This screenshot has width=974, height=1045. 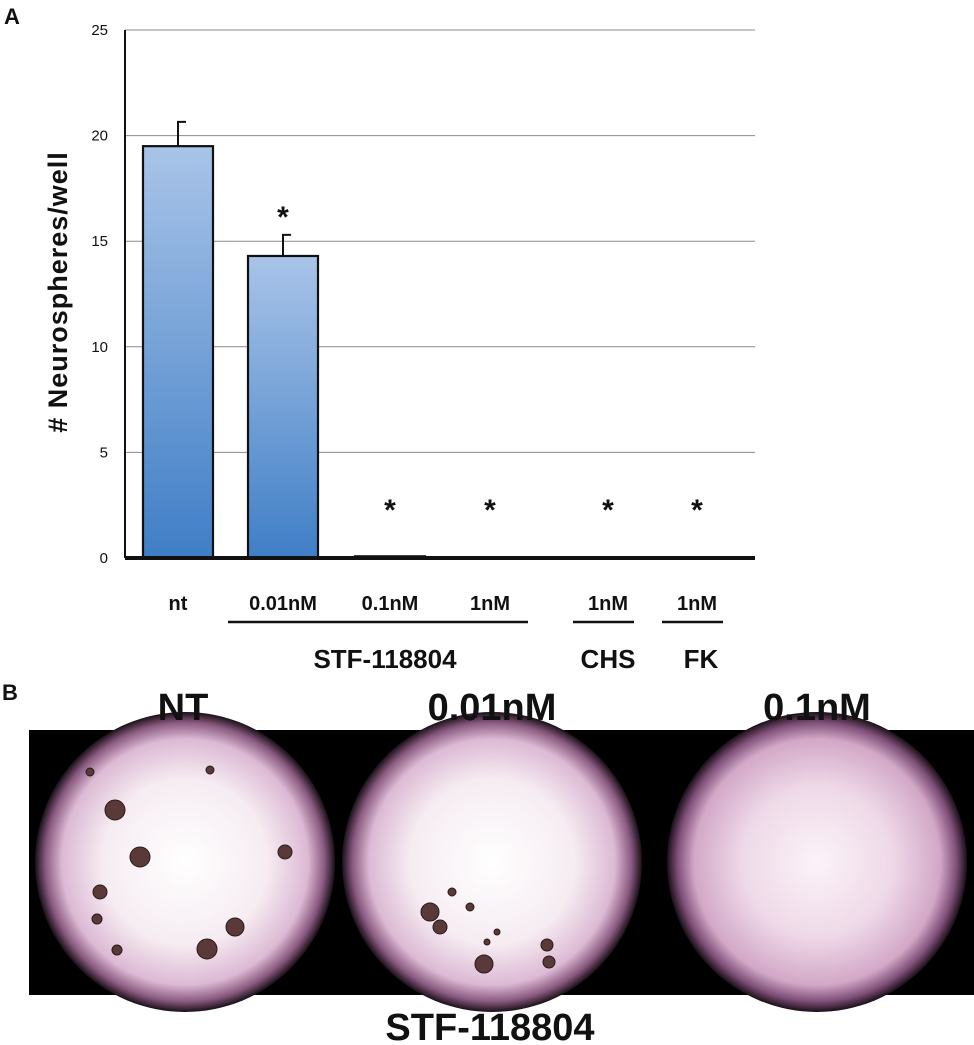 I want to click on category-labels: nt 0.01nM 0.1nM 1nM 1nM 1nM, so click(x=443, y=604).